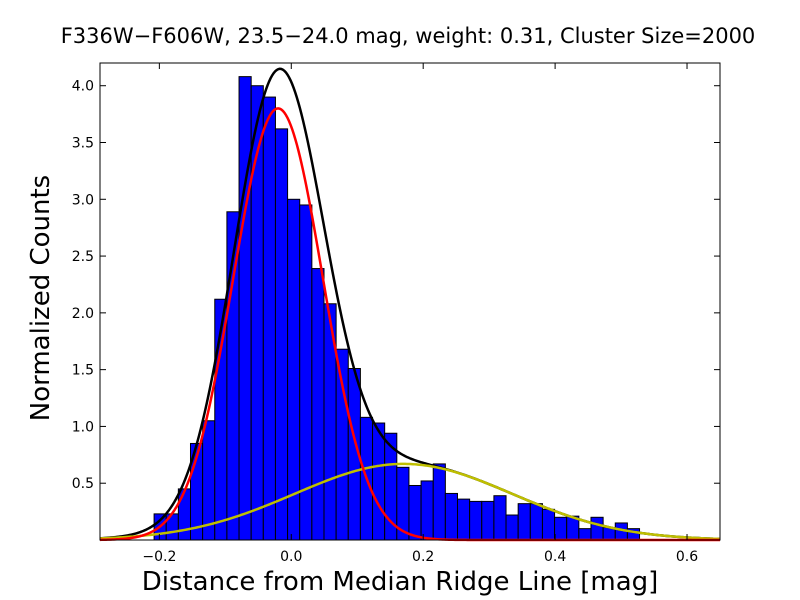  Describe the element at coordinates (687, 557) in the screenshot. I see `x-tick-label: 0.6` at that location.